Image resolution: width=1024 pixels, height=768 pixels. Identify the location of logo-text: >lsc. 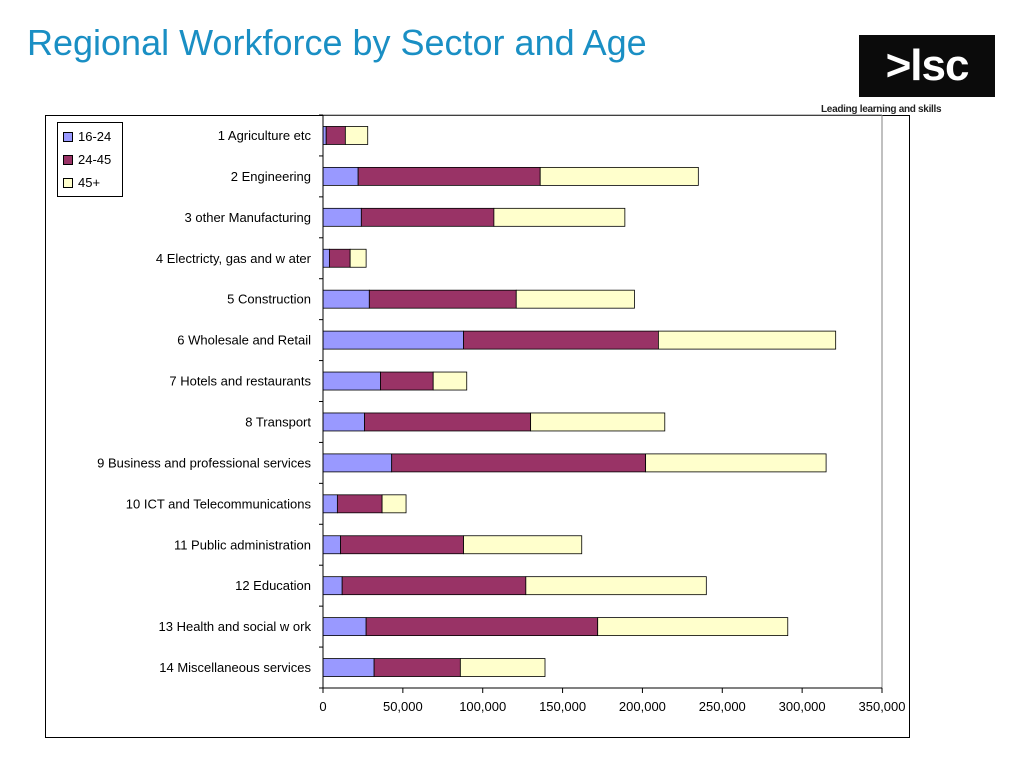
(927, 65).